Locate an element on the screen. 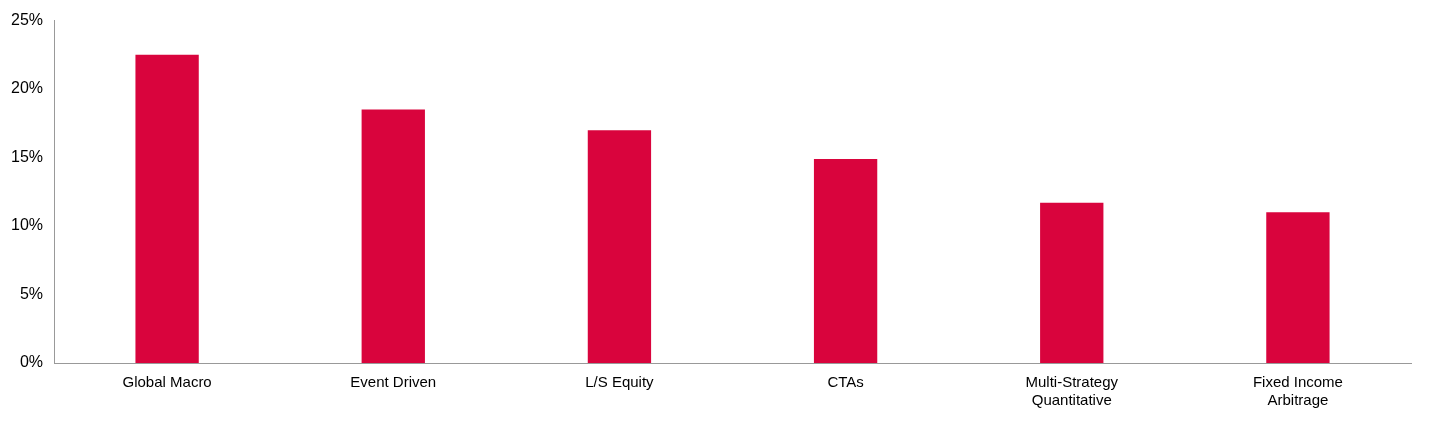  y-tick-label: 15% is located at coordinates (27, 156).